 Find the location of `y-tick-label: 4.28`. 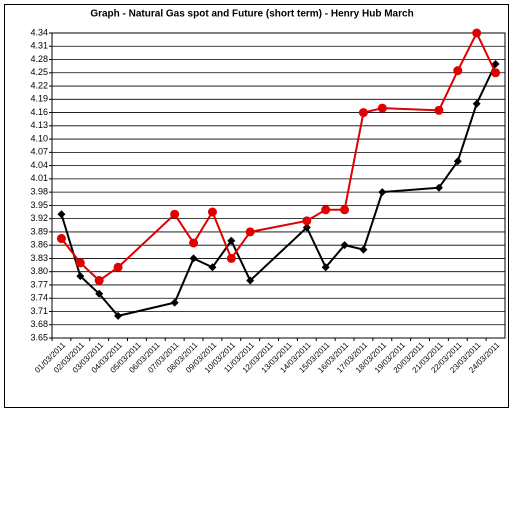

y-tick-label: 4.28 is located at coordinates (39, 59).